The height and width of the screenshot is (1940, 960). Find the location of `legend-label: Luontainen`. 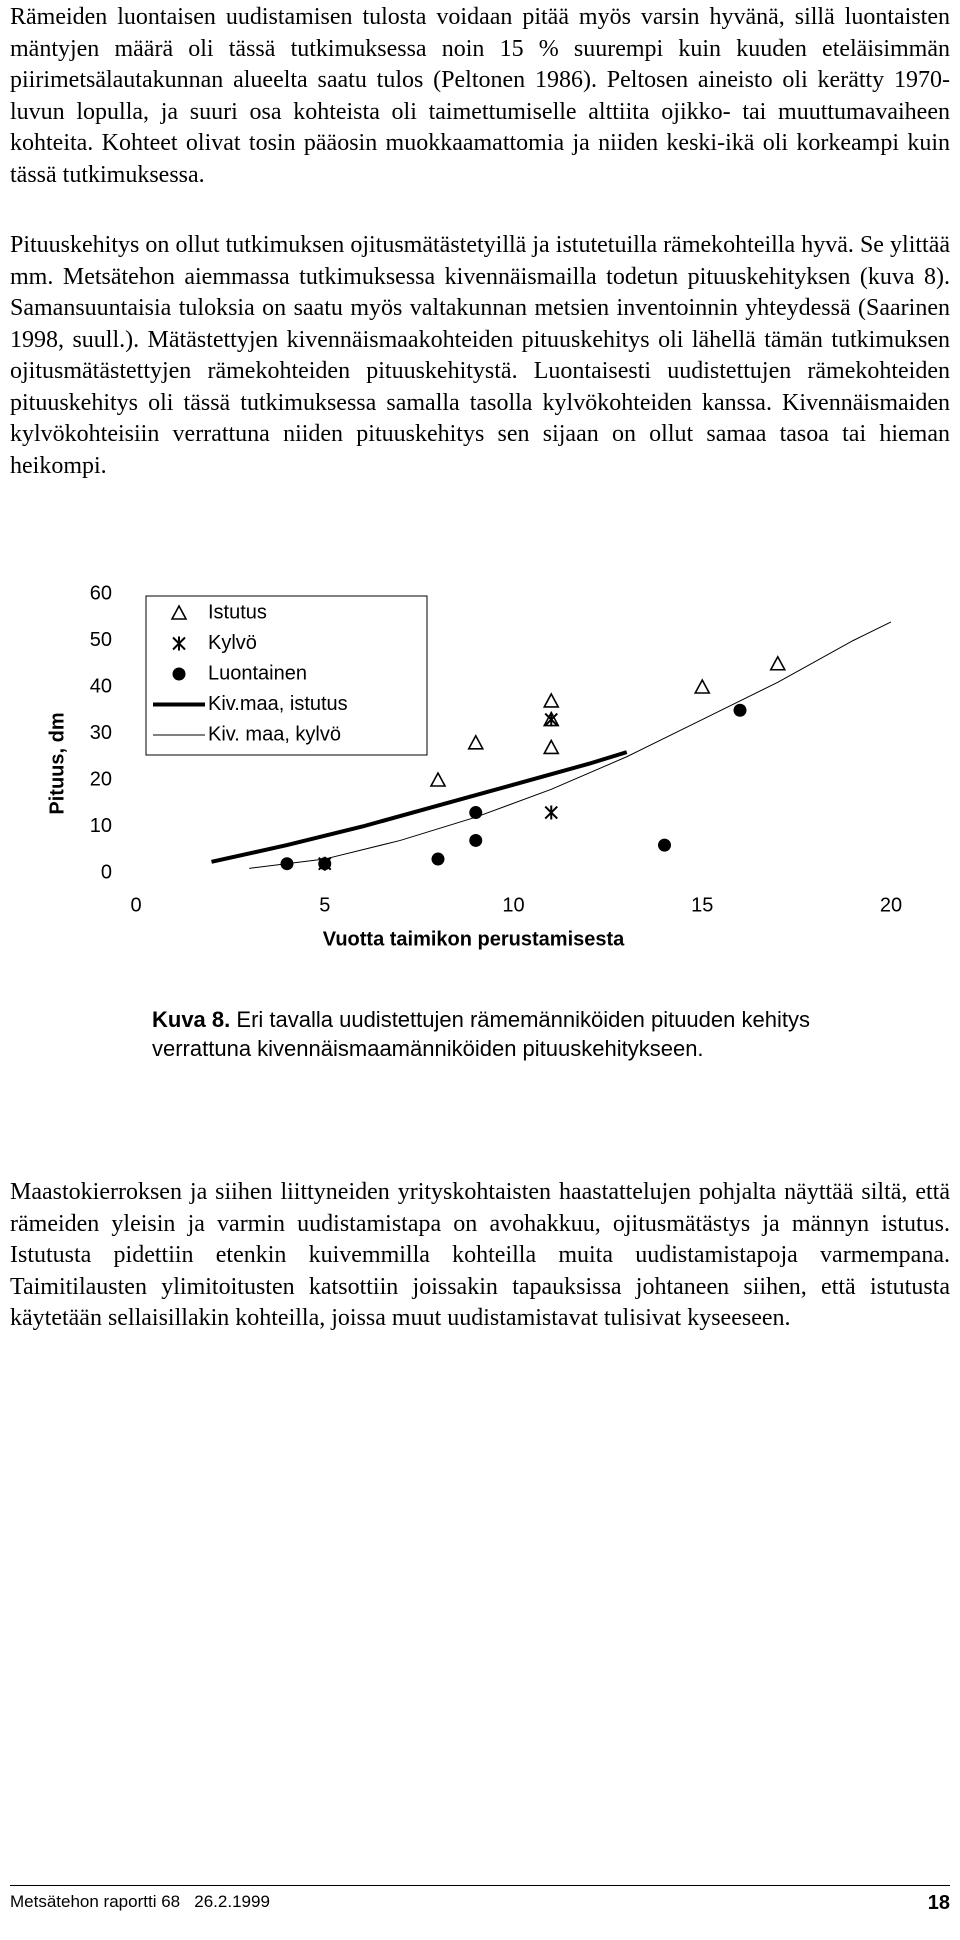

legend-label: Luontainen is located at coordinates (257, 673).